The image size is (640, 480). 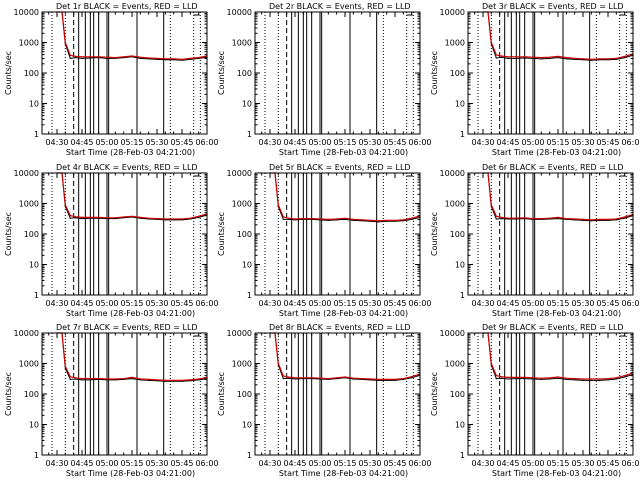 I want to click on panel-2-y-tick-label-4: 10000, so click(x=239, y=12).